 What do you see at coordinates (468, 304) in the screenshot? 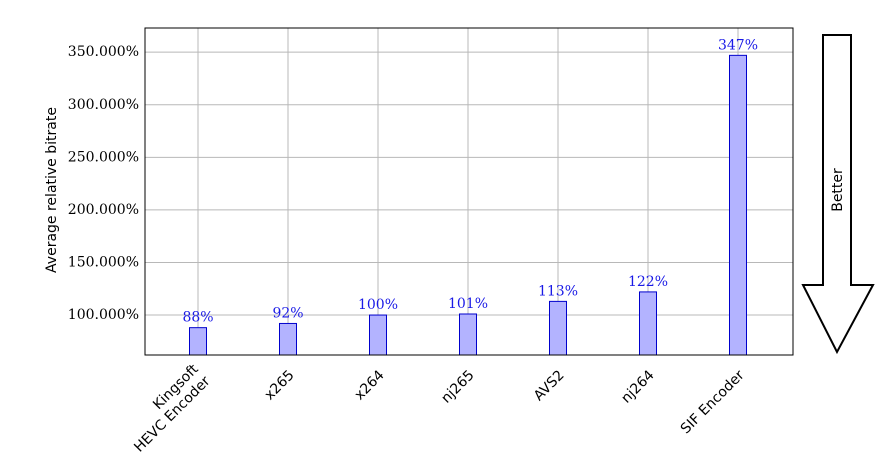
I see `value-label: 101%` at bounding box center [468, 304].